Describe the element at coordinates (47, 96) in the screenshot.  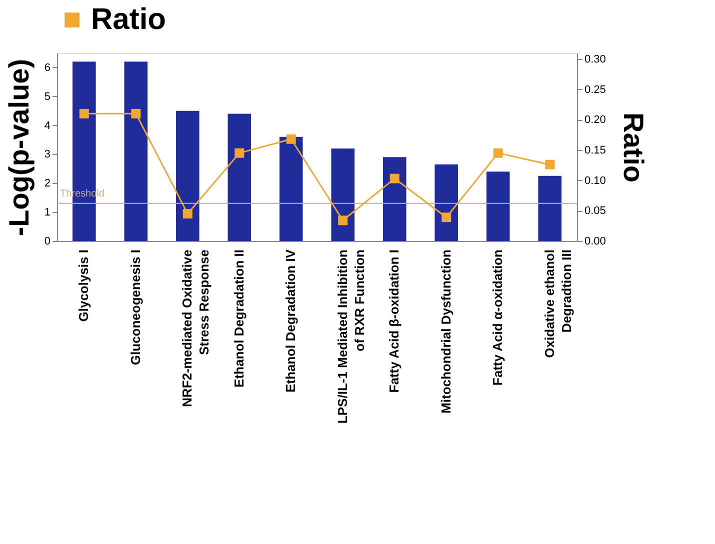
I see `y-tick-label: 5` at that location.